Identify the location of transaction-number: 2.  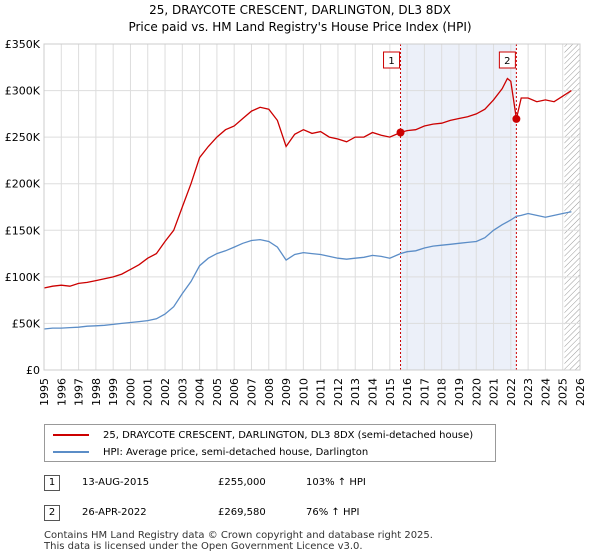
(52, 513).